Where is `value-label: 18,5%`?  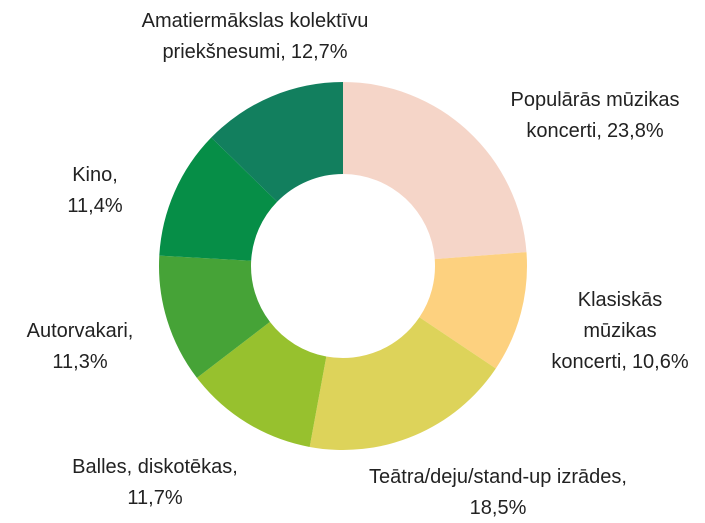
value-label: 18,5% is located at coordinates (498, 508).